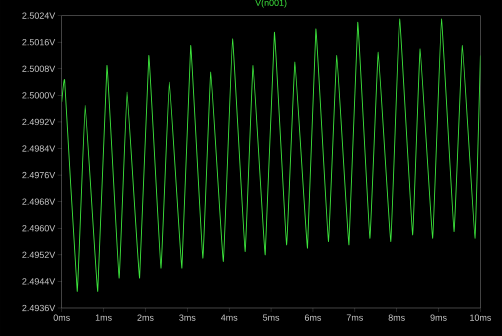 Image resolution: width=502 pixels, height=336 pixels. Describe the element at coordinates (39, 201) in the screenshot. I see `y-tick-label: 2.4968V` at that location.